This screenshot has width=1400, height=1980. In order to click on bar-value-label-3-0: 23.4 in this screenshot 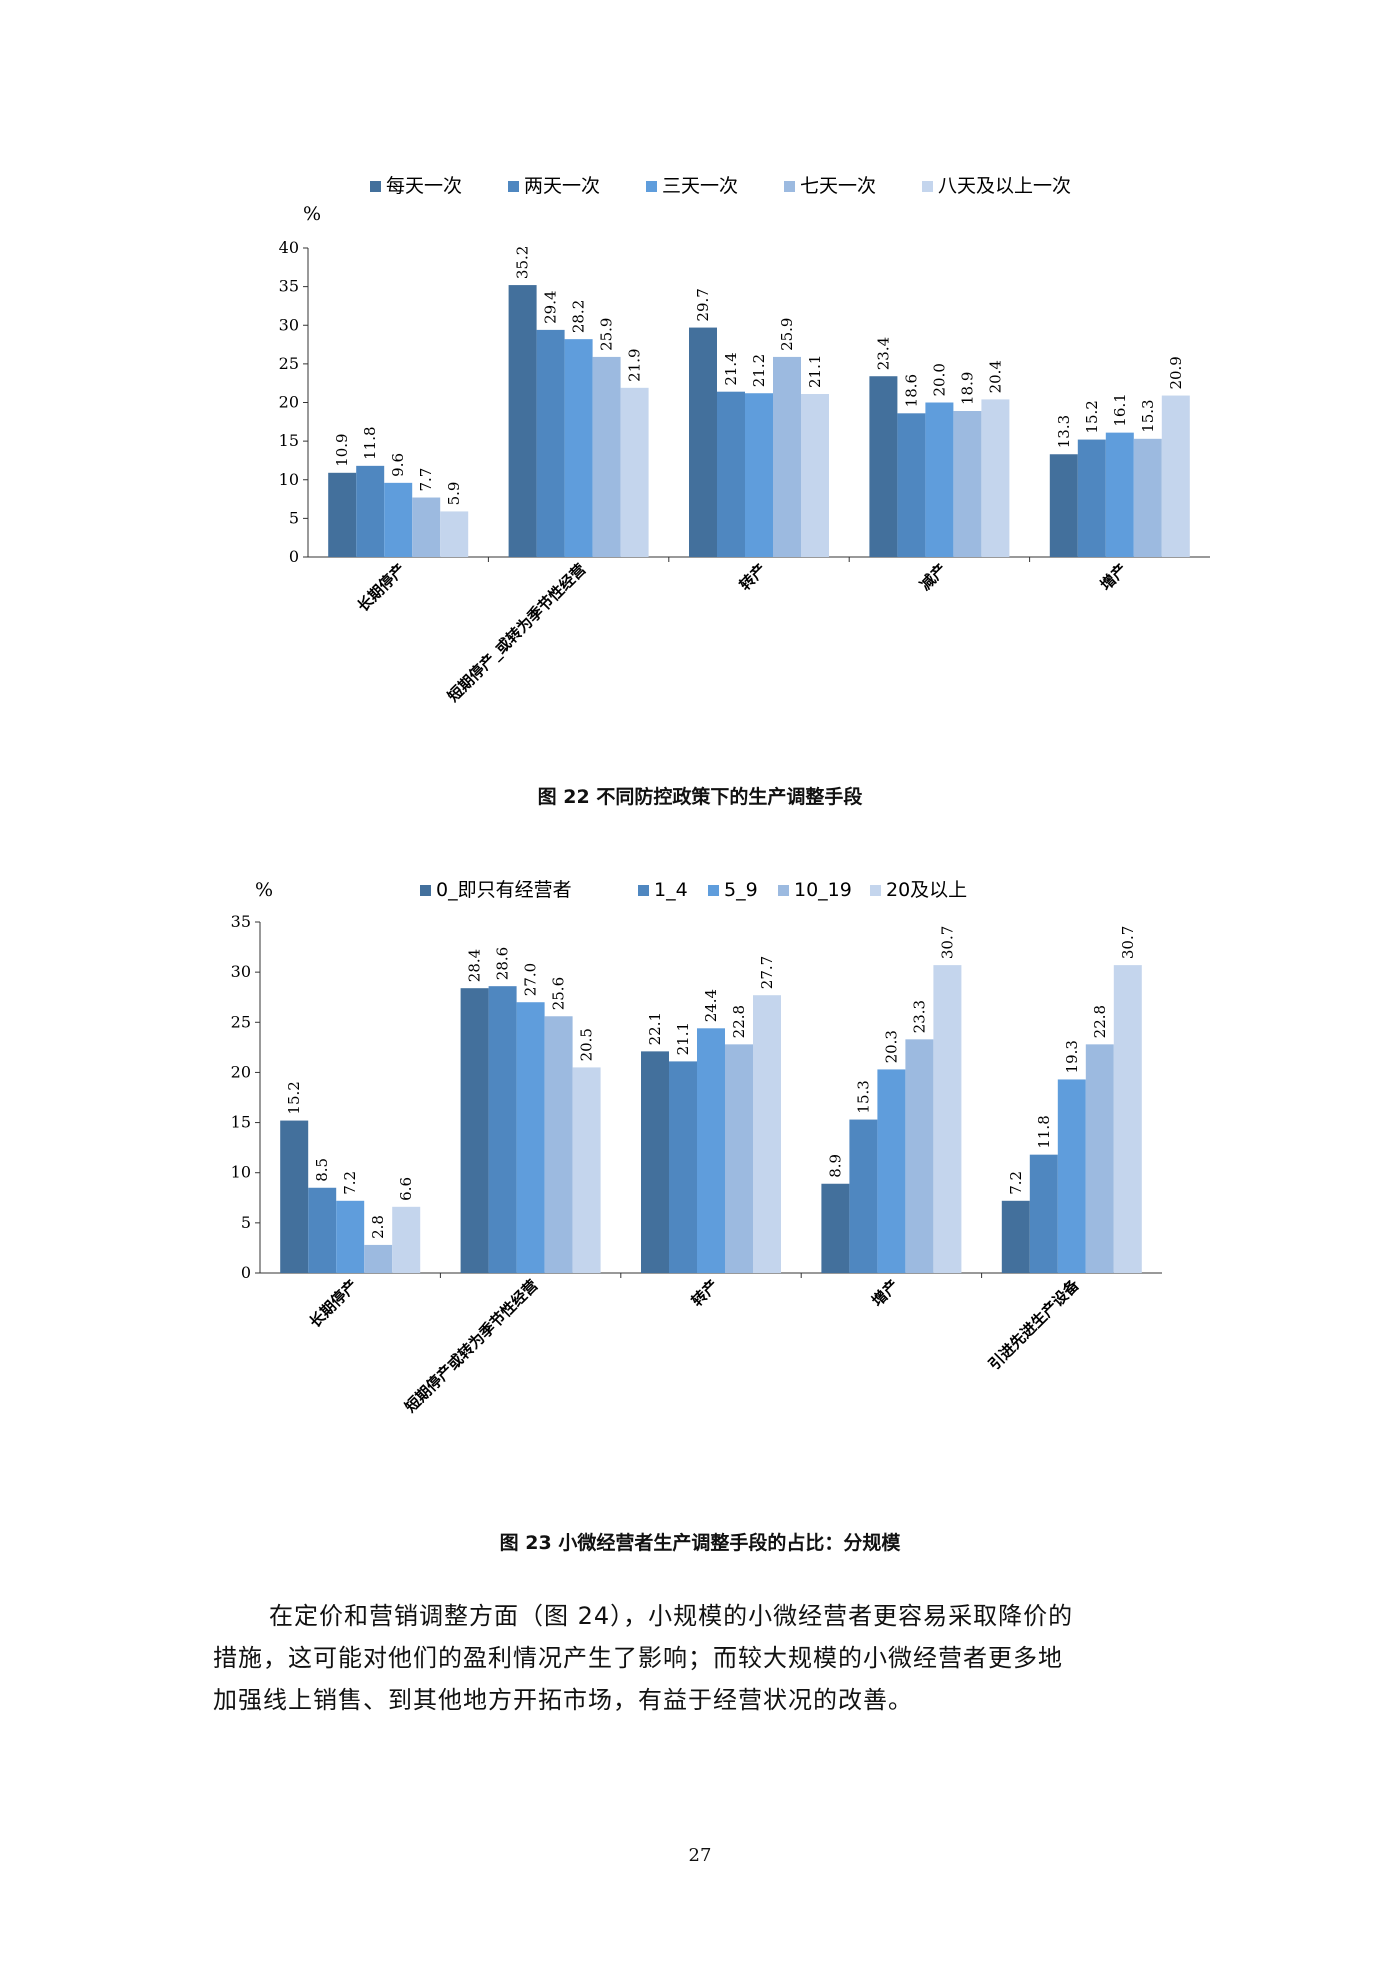, I will do `click(883, 353)`.